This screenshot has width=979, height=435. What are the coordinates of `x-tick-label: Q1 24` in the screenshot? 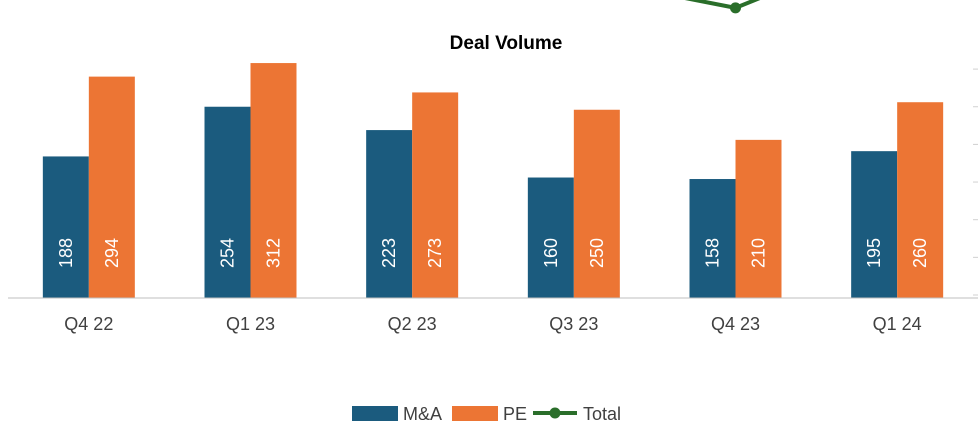 It's located at (897, 324).